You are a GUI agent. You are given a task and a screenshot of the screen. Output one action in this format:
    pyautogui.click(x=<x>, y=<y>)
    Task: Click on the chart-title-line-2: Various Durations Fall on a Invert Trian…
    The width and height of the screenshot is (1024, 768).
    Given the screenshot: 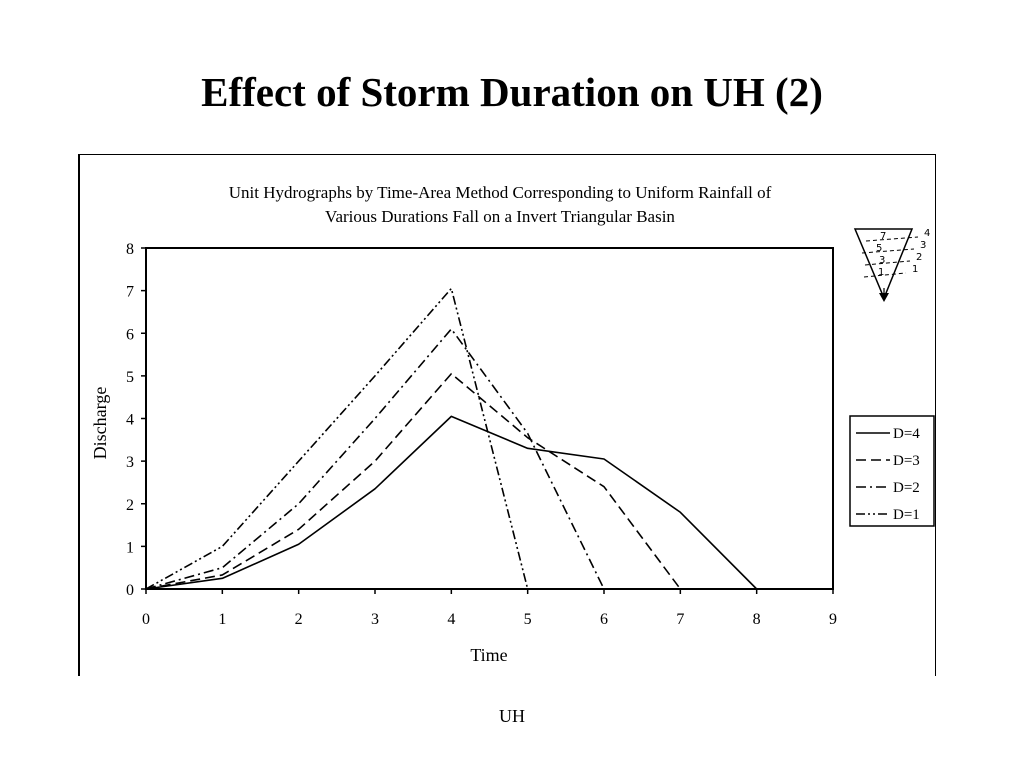 What is the action you would take?
    pyautogui.click(x=500, y=216)
    